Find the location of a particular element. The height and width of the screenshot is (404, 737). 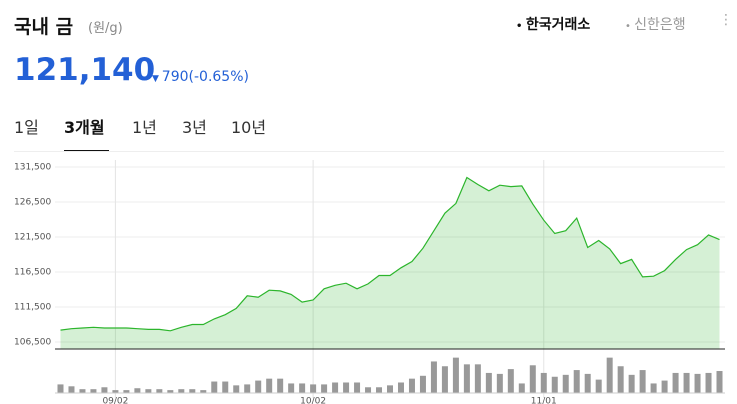

x-tick-label: 10/02 is located at coordinates (313, 400).